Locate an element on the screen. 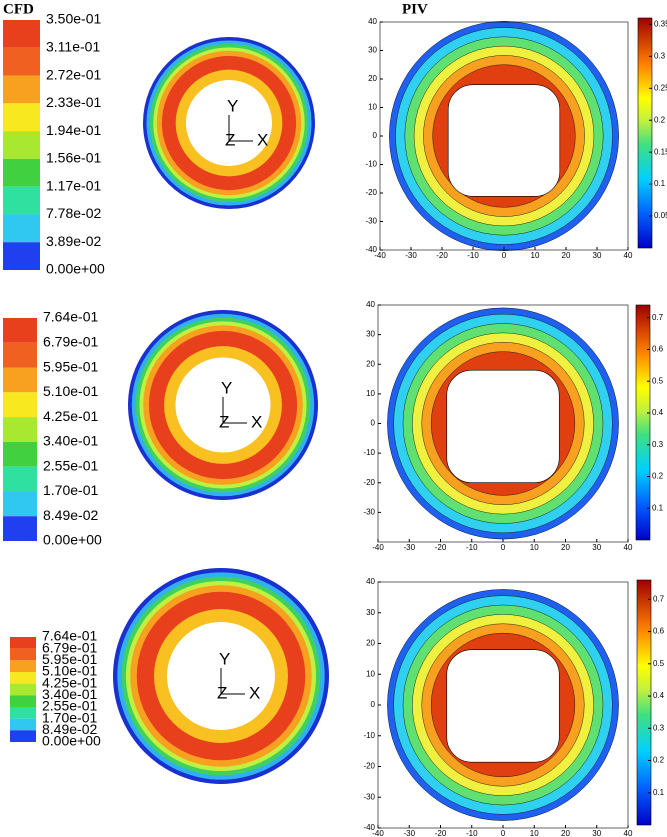 This screenshot has width=667, height=837. legend-label: 1.94e-01 is located at coordinates (73, 130).